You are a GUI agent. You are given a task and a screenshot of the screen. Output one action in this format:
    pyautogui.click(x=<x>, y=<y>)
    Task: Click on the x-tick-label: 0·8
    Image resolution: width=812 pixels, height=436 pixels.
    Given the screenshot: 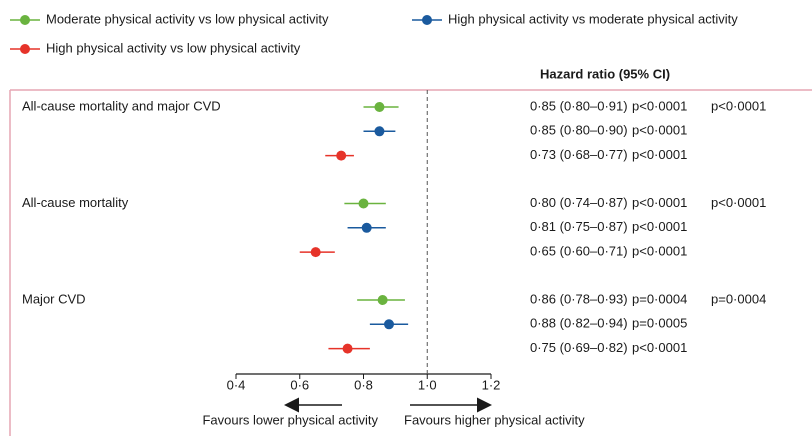 What is the action you would take?
    pyautogui.click(x=363, y=384)
    